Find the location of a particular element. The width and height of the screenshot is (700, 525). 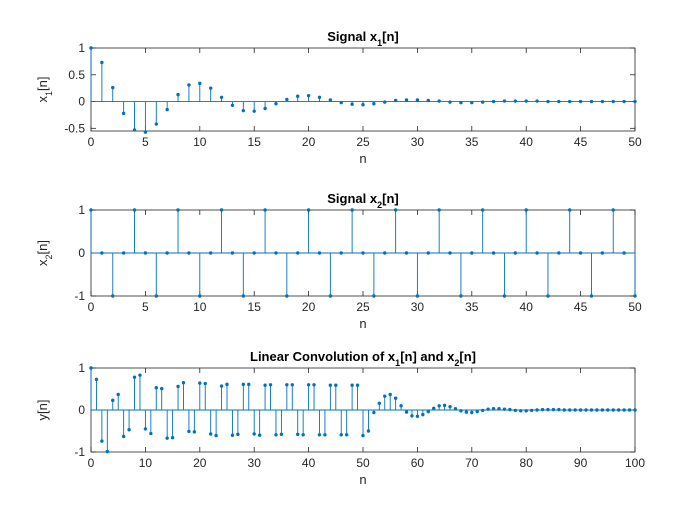

y-tick-label: -0.5 is located at coordinates (74, 128).